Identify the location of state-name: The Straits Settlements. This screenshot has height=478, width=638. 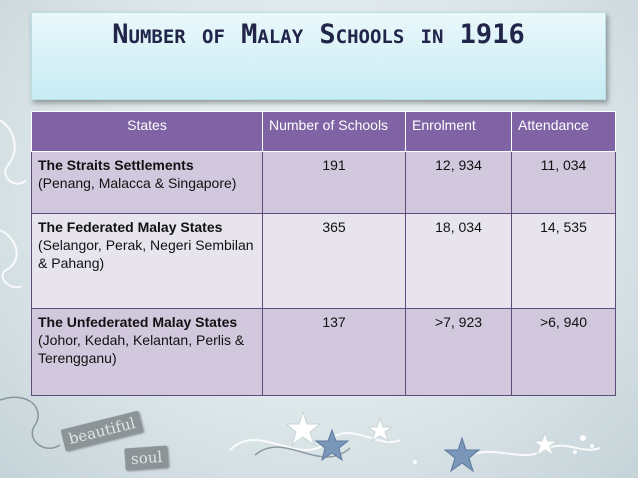
(116, 165).